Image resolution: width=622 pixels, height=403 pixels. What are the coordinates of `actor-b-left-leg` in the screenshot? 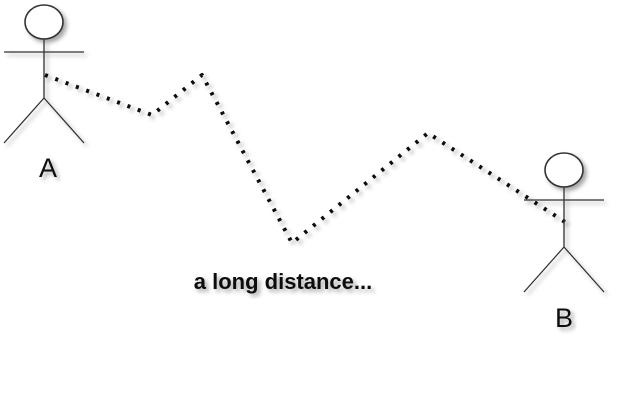 It's located at (544, 269).